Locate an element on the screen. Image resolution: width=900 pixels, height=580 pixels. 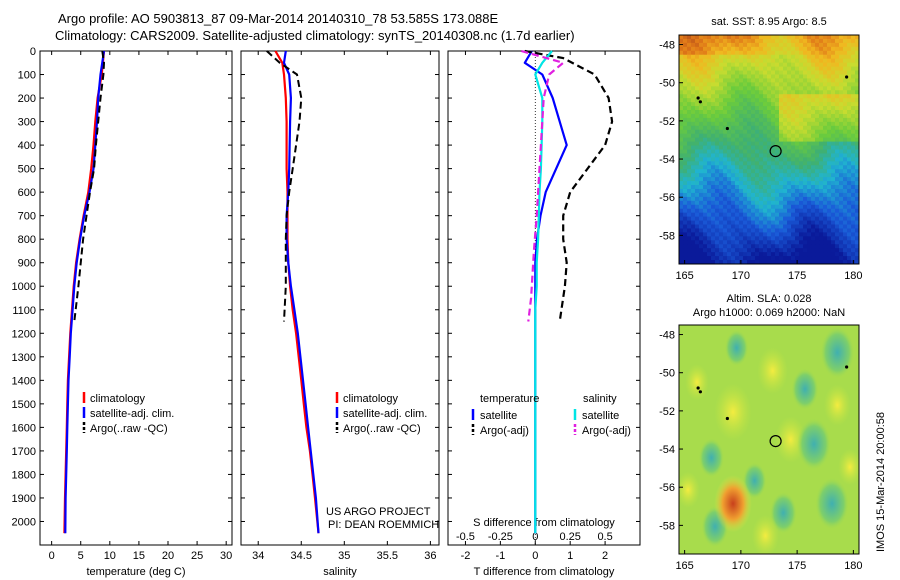
y-tick-label: 1000 is located at coordinates (24, 287).